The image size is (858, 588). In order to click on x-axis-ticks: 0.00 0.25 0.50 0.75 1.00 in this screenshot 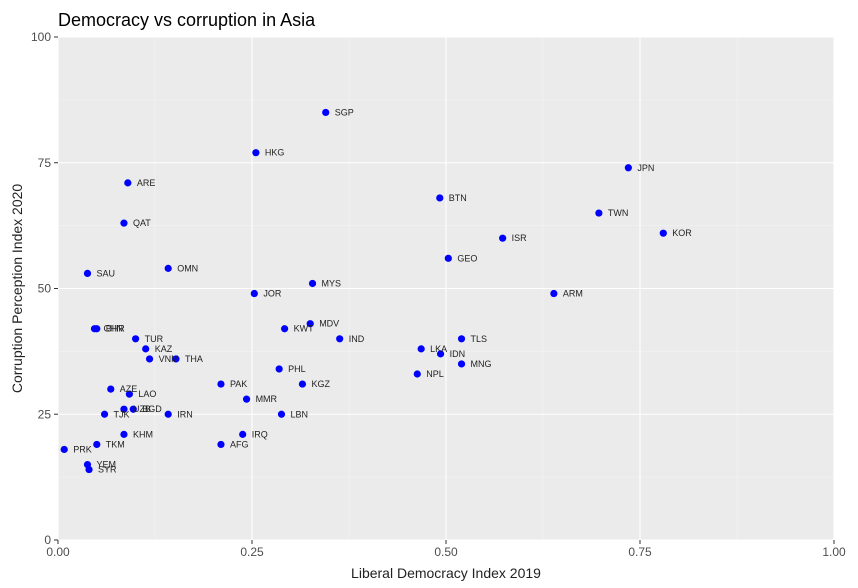, I will do `click(446, 549)`.